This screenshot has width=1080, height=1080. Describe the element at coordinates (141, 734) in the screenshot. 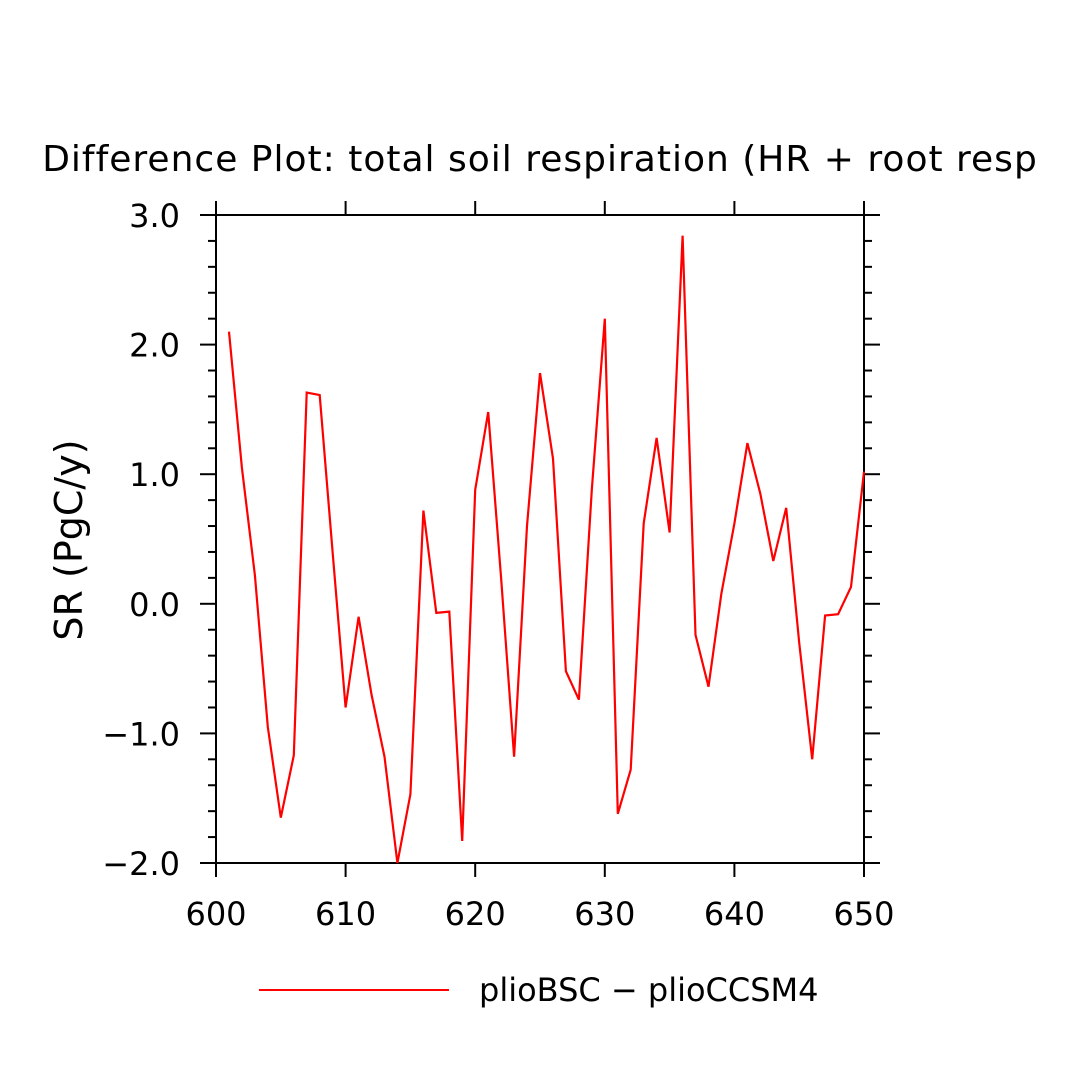

I see `y-tick-label: −1.0` at that location.